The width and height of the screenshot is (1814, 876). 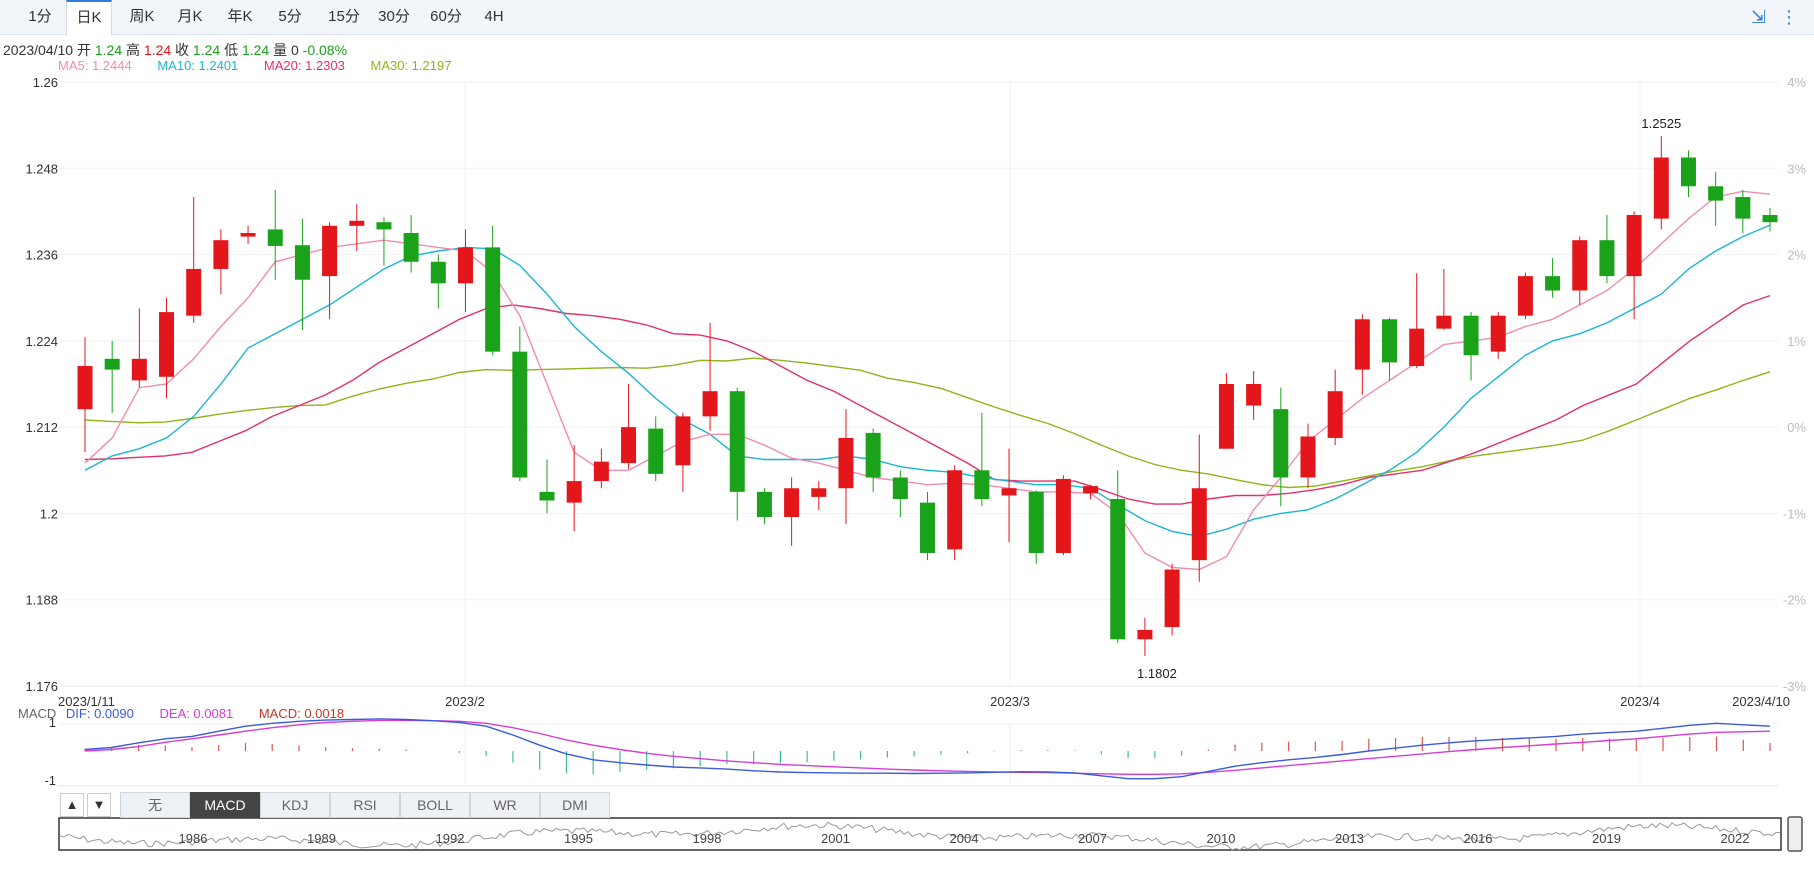 I want to click on navigator-year-label: 2016, so click(x=1478, y=838).